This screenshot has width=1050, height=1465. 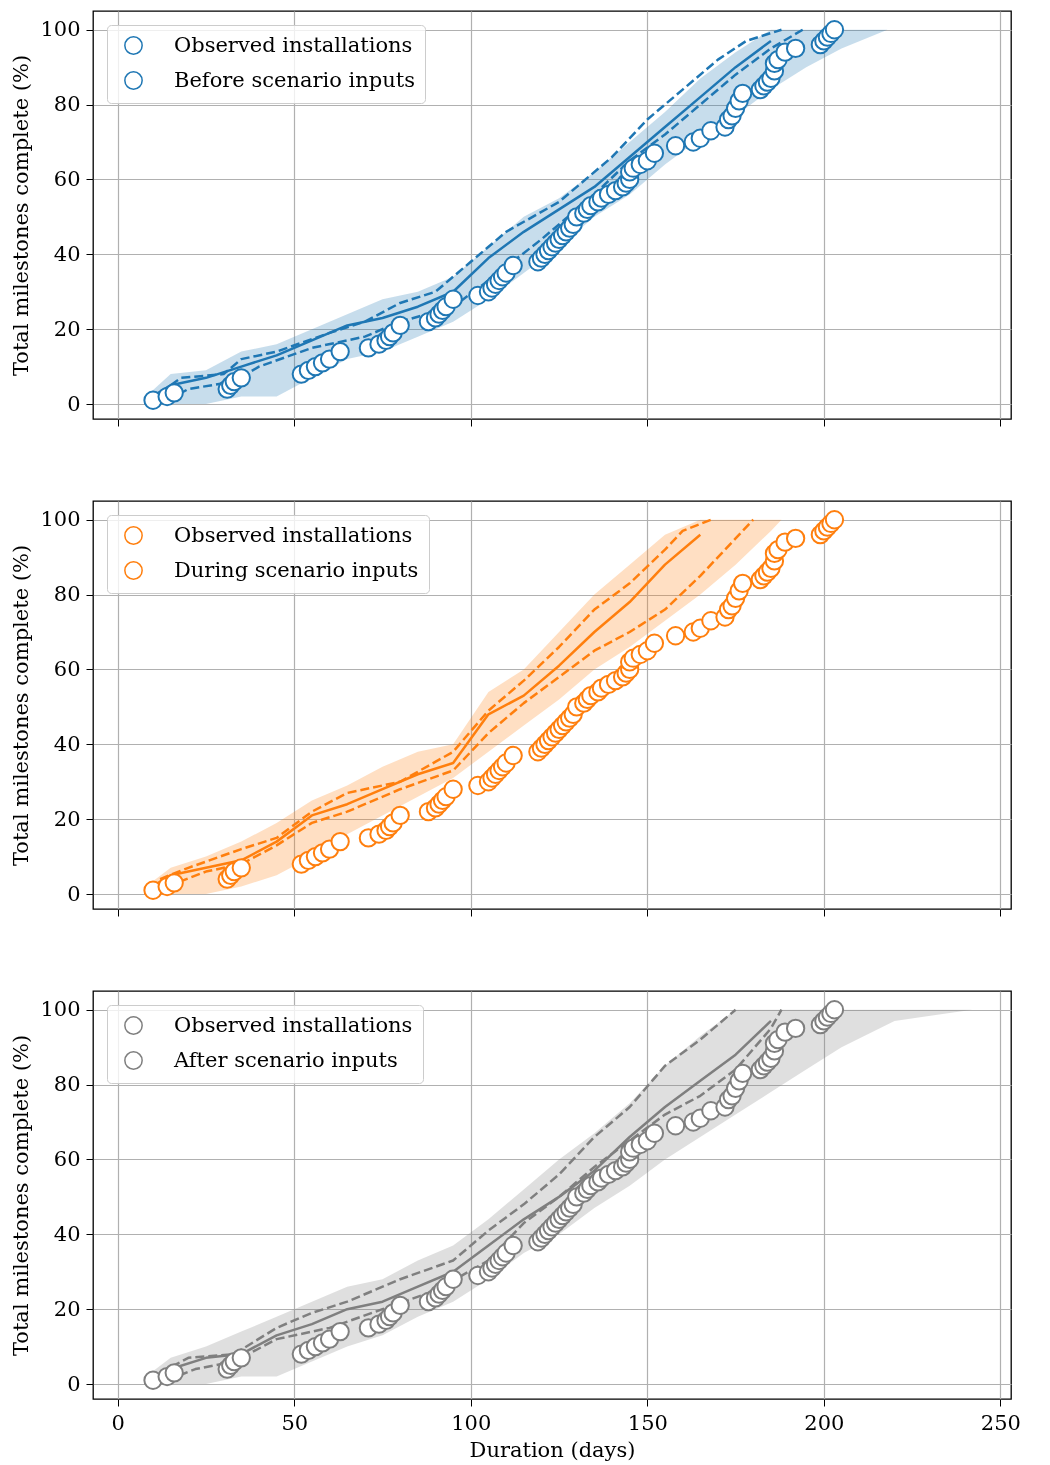 I want to click on x-tick-label: 100, so click(x=471, y=1422).